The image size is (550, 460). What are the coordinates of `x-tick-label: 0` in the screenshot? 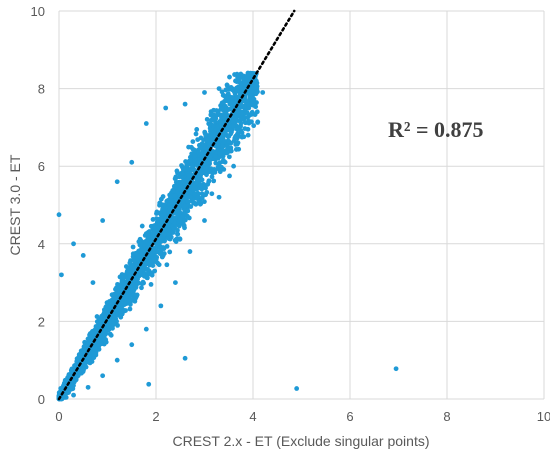 It's located at (58, 416).